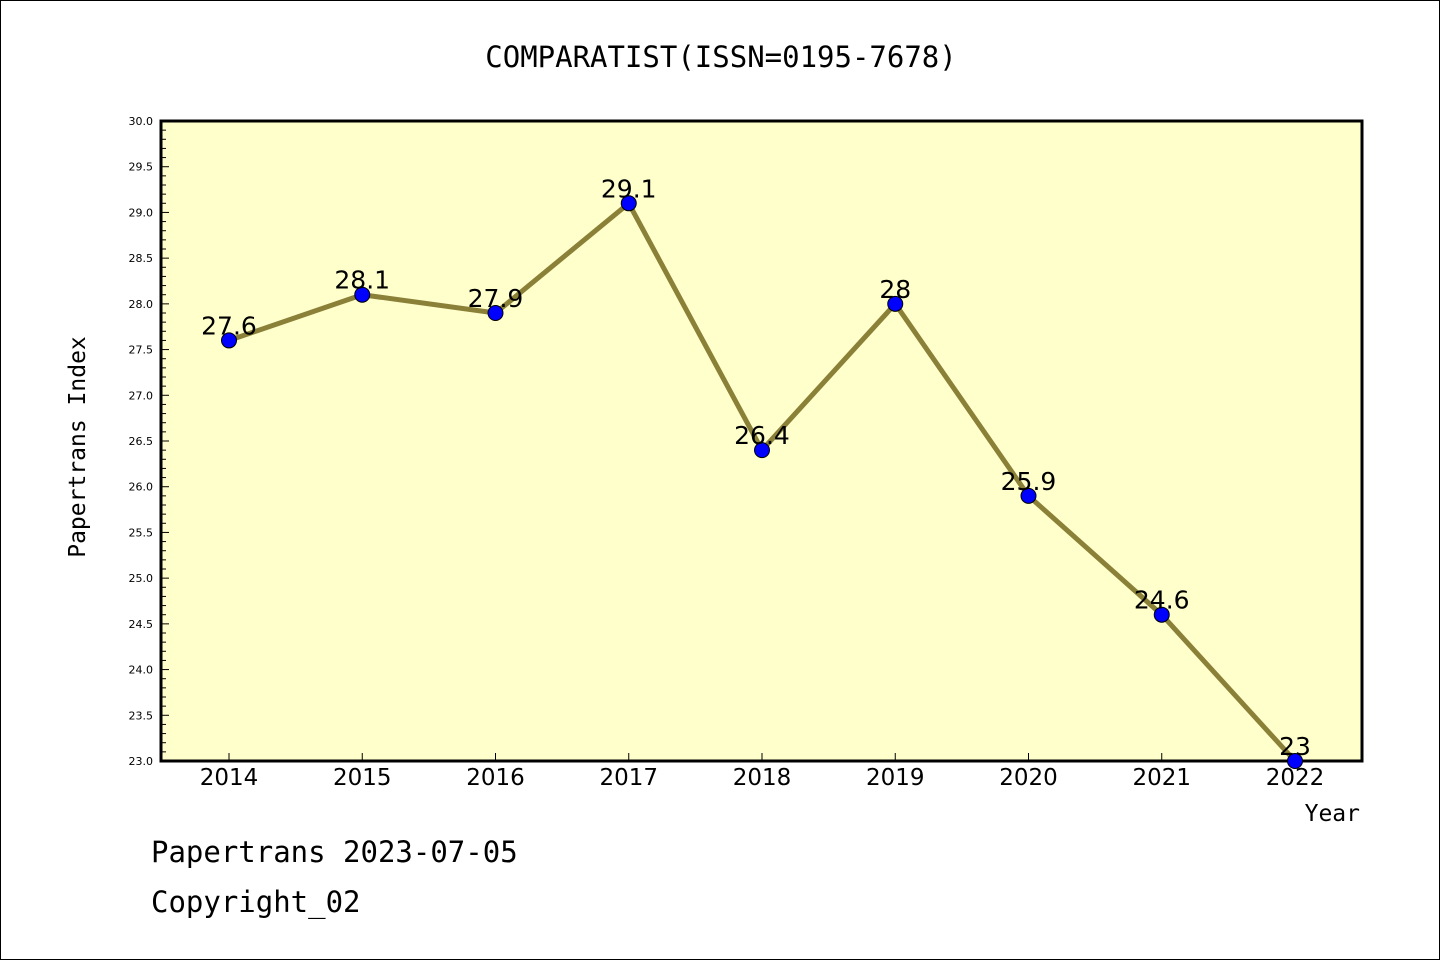 This screenshot has height=960, width=1440. I want to click on x-tick-label: 2019, so click(895, 778).